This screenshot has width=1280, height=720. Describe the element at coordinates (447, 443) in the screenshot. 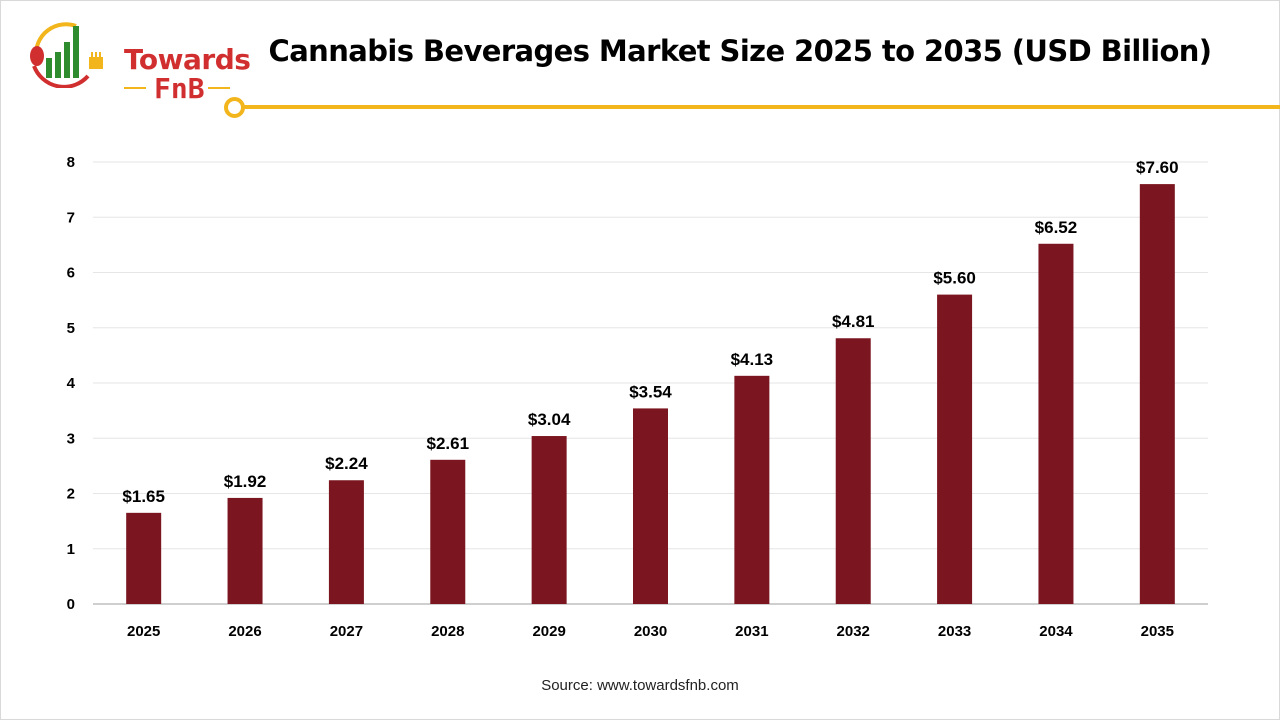

I see `data-label: $2.61` at that location.